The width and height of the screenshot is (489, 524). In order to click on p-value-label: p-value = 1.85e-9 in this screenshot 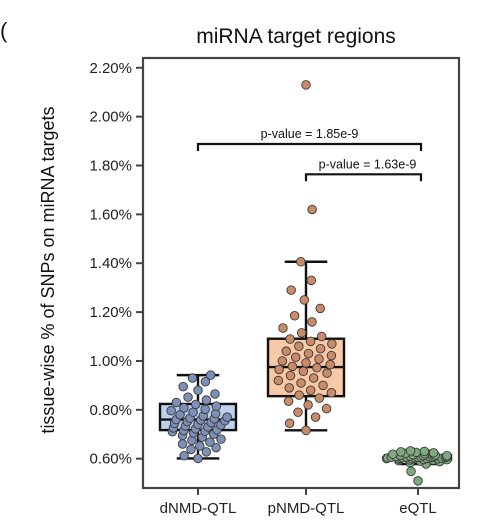, I will do `click(310, 134)`.